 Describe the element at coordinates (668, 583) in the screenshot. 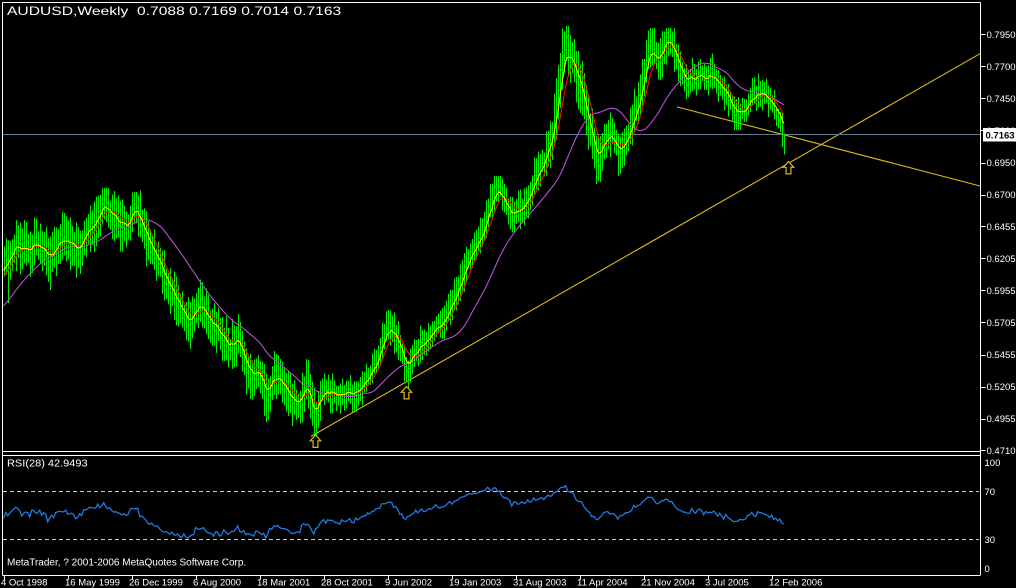

I see `svg-text: 21 Nov 2004` at that location.